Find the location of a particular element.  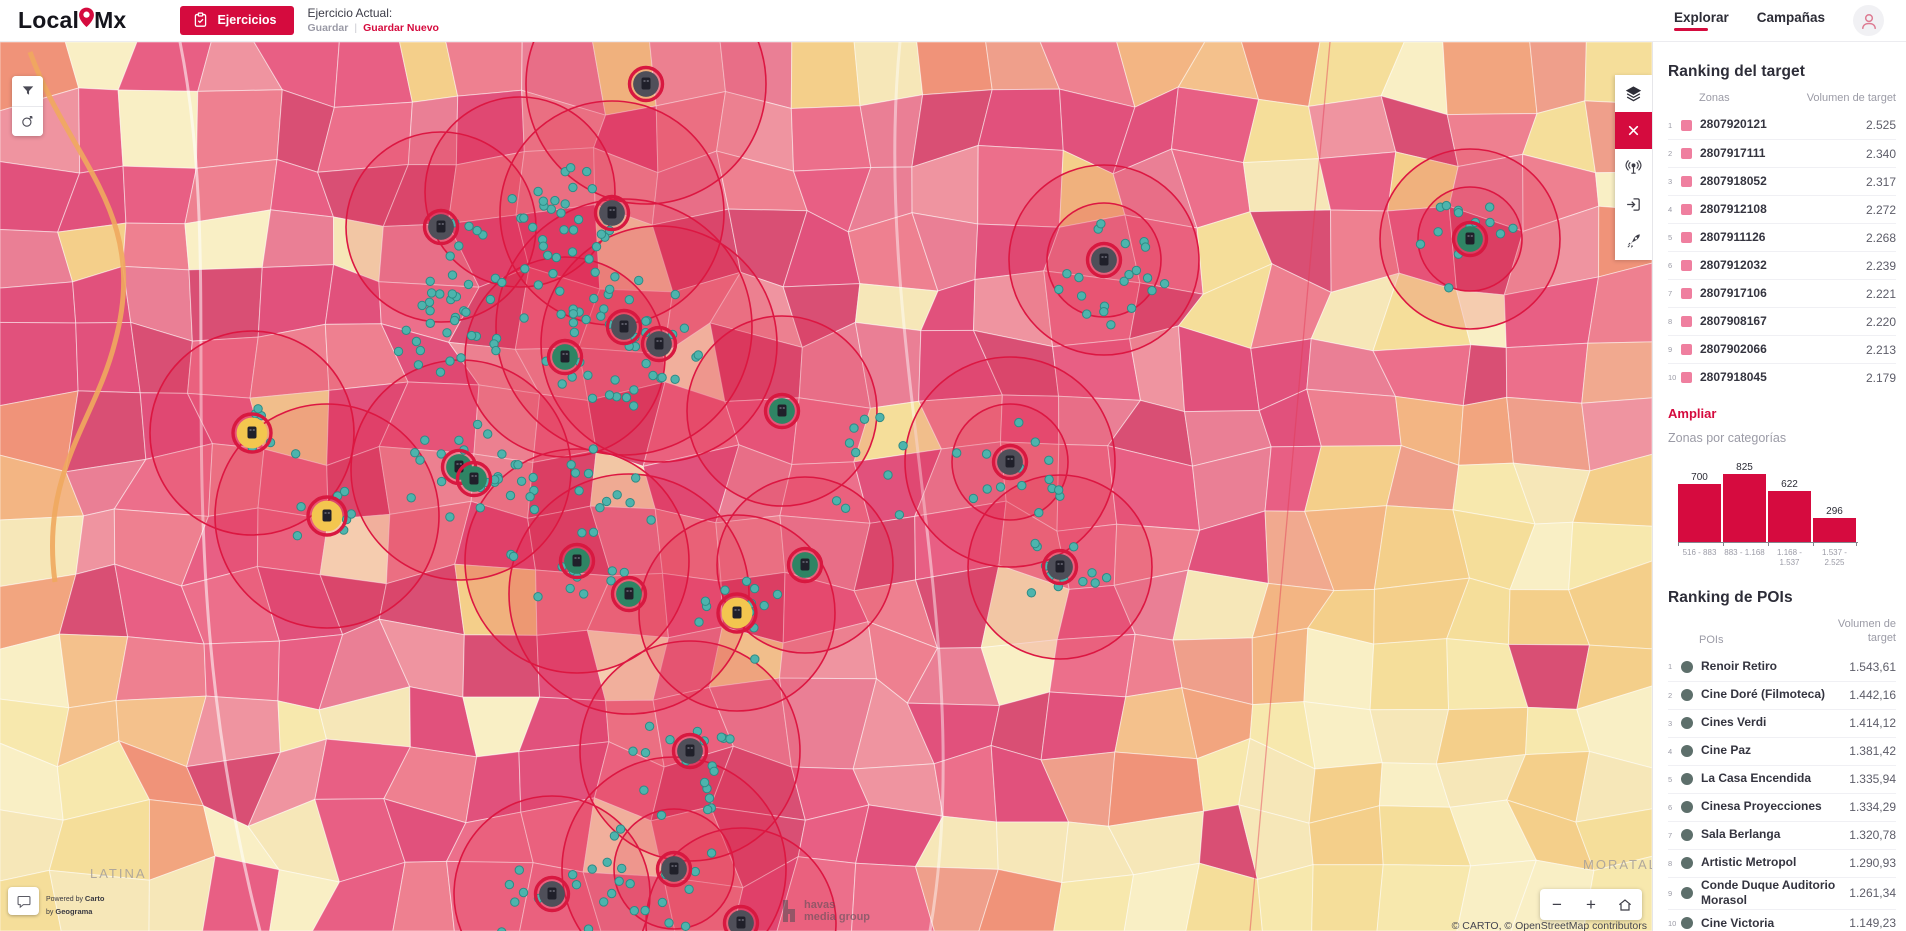

home-icon is located at coordinates (1625, 904).